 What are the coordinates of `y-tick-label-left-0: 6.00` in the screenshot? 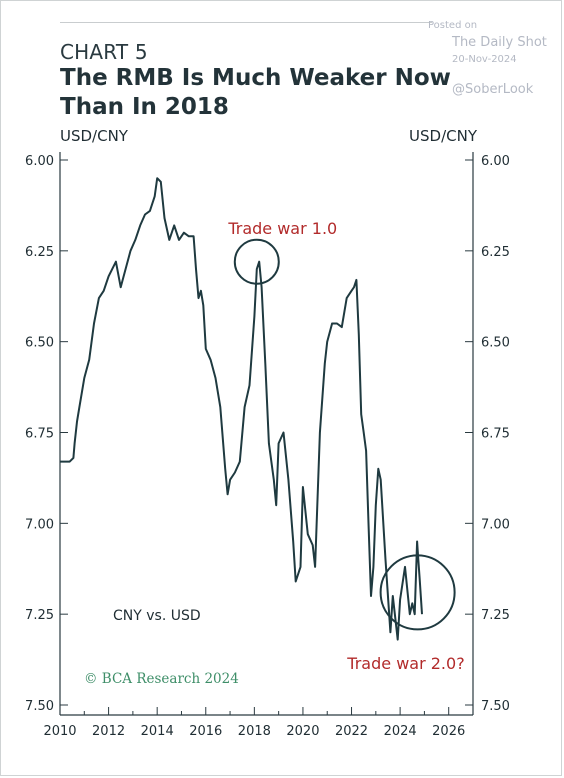 It's located at (39, 161).